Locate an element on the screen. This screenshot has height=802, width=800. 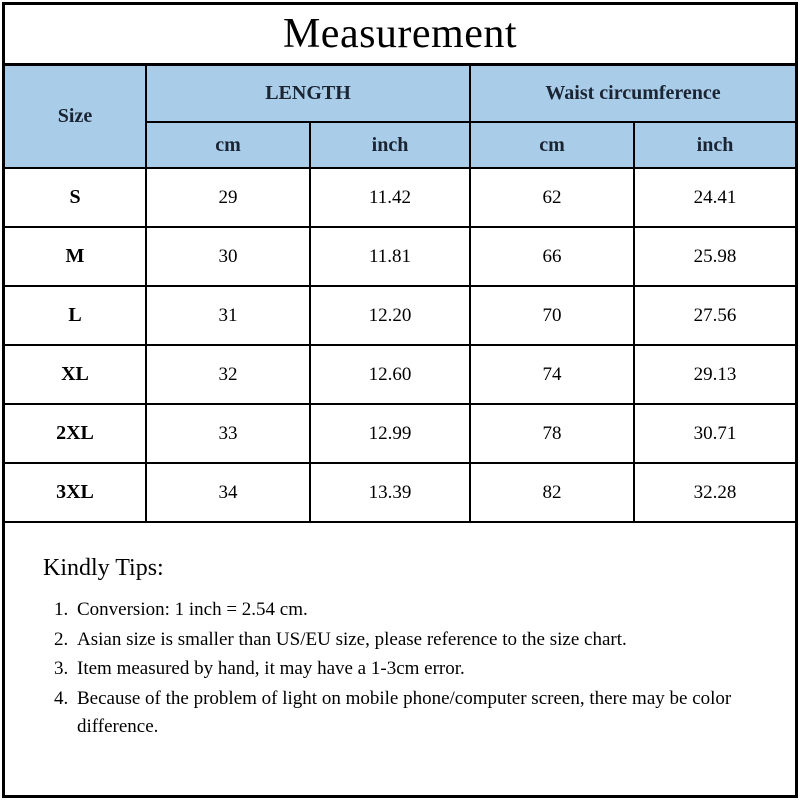
value-cell: 11.81 is located at coordinates (390, 256).